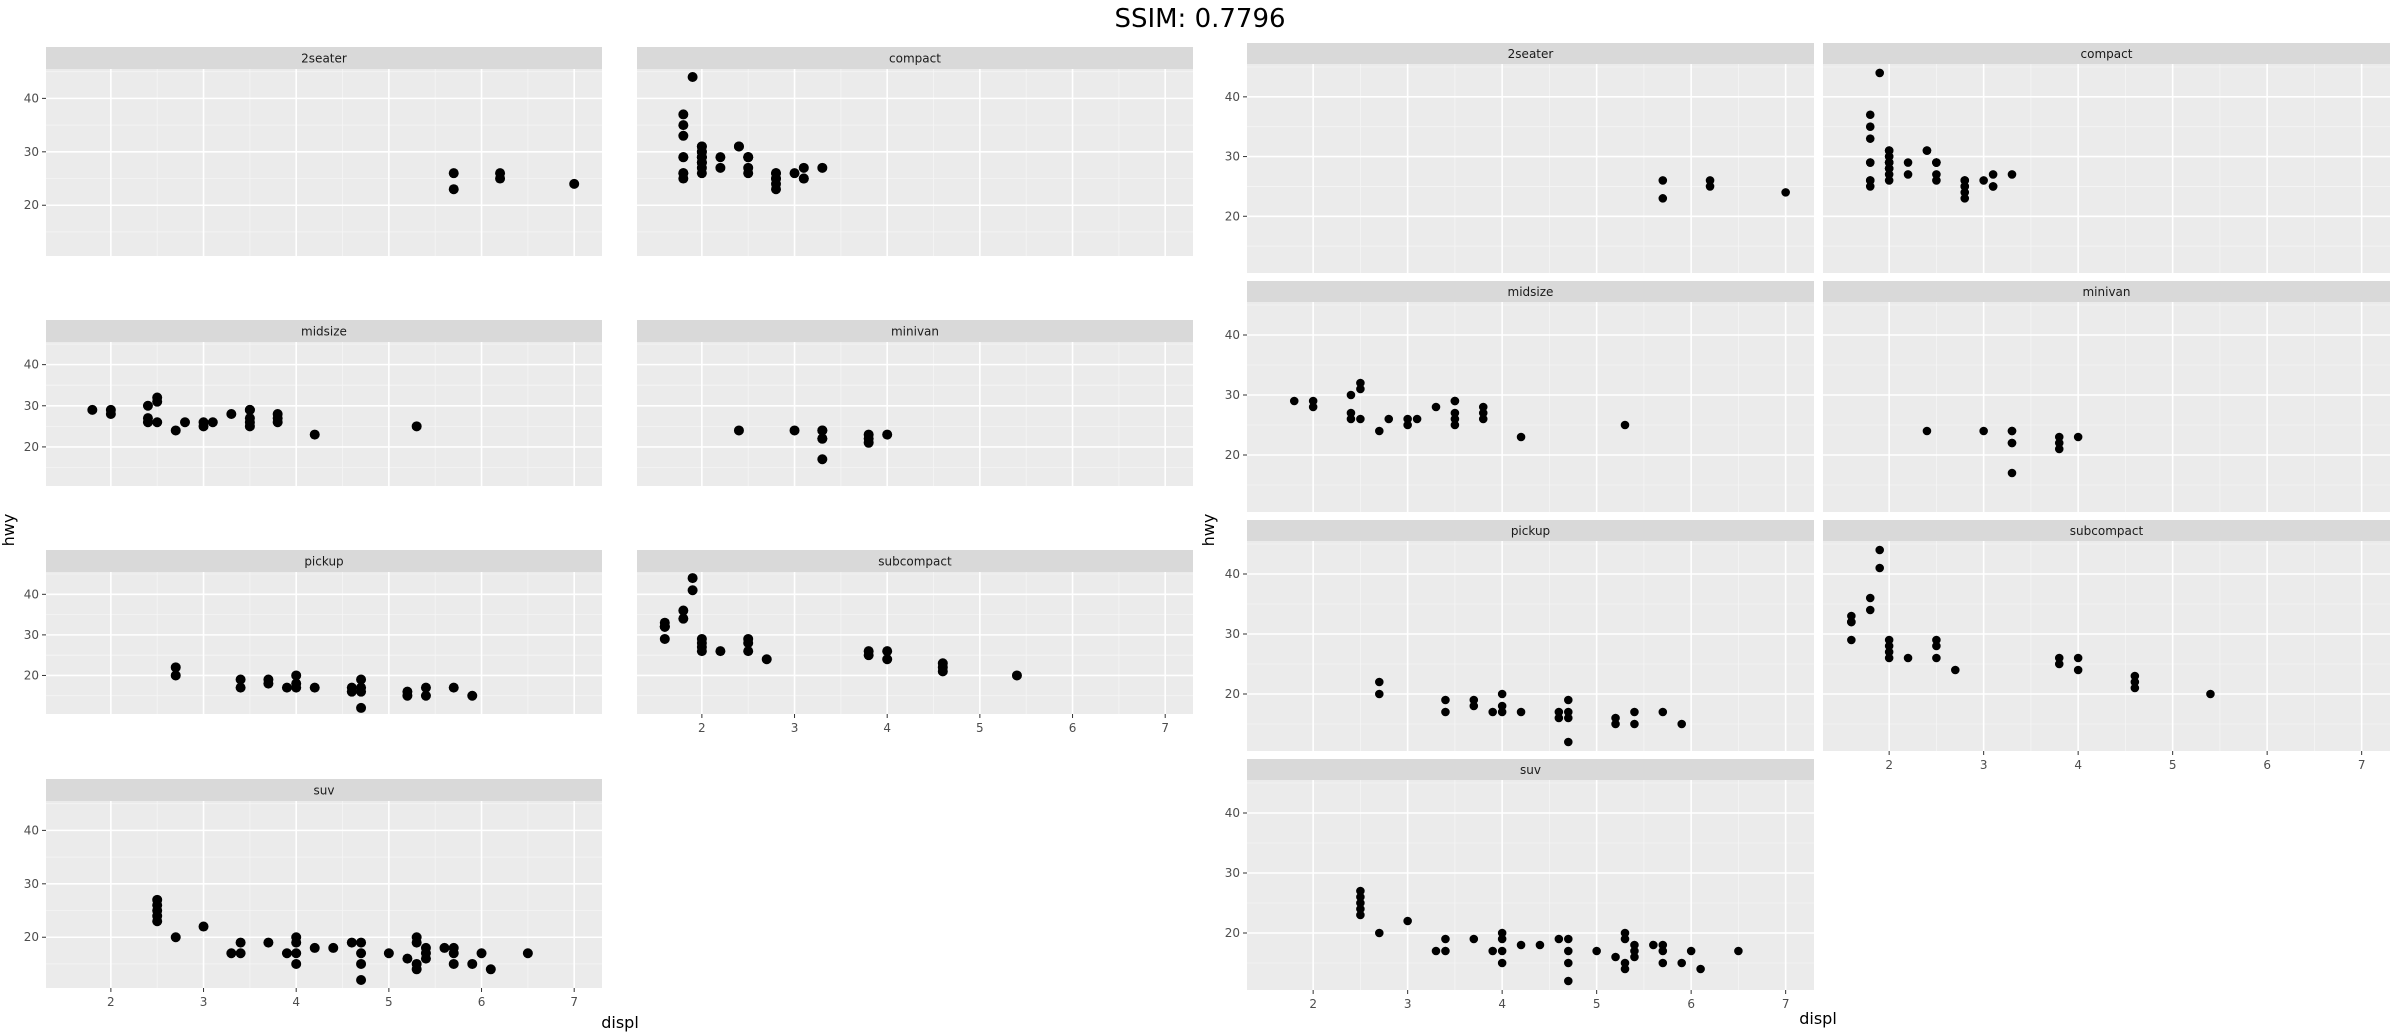  Describe the element at coordinates (1208, 530) in the screenshot. I see `y-axis-label: hwy` at that location.